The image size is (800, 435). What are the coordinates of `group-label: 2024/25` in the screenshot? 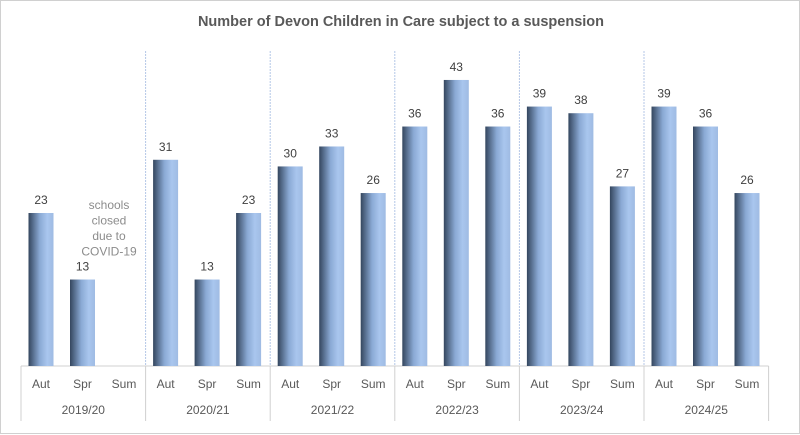 It's located at (707, 410).